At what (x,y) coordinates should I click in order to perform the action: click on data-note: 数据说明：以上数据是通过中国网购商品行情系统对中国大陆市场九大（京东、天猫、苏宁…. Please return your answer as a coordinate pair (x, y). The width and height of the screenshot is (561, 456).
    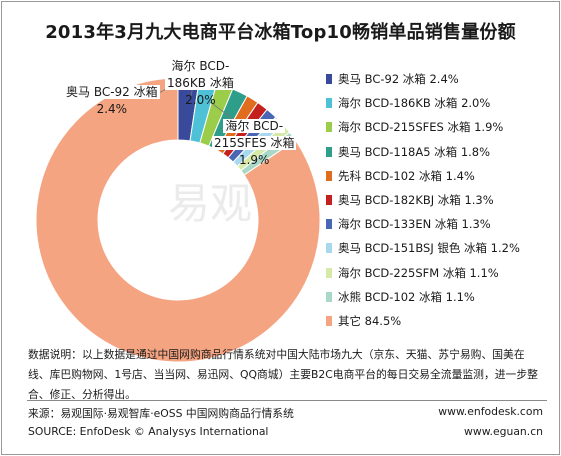
    Looking at the image, I should click on (283, 374).